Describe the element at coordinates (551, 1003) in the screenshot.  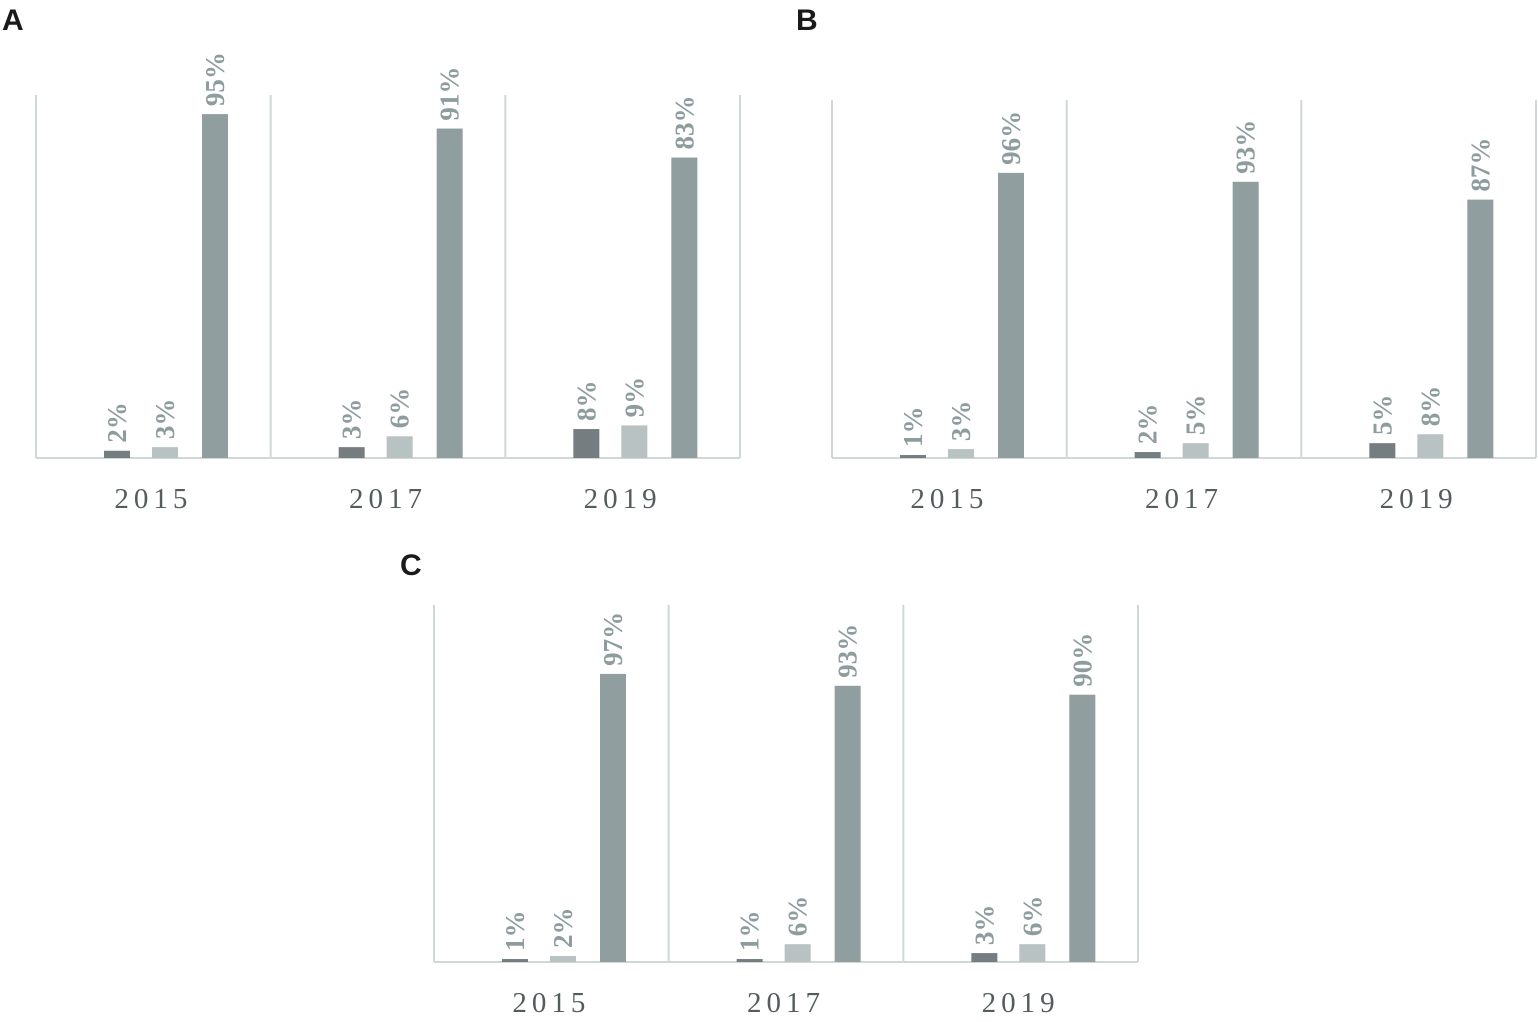
I see `panel-c-tick-label-2015: 2015` at that location.